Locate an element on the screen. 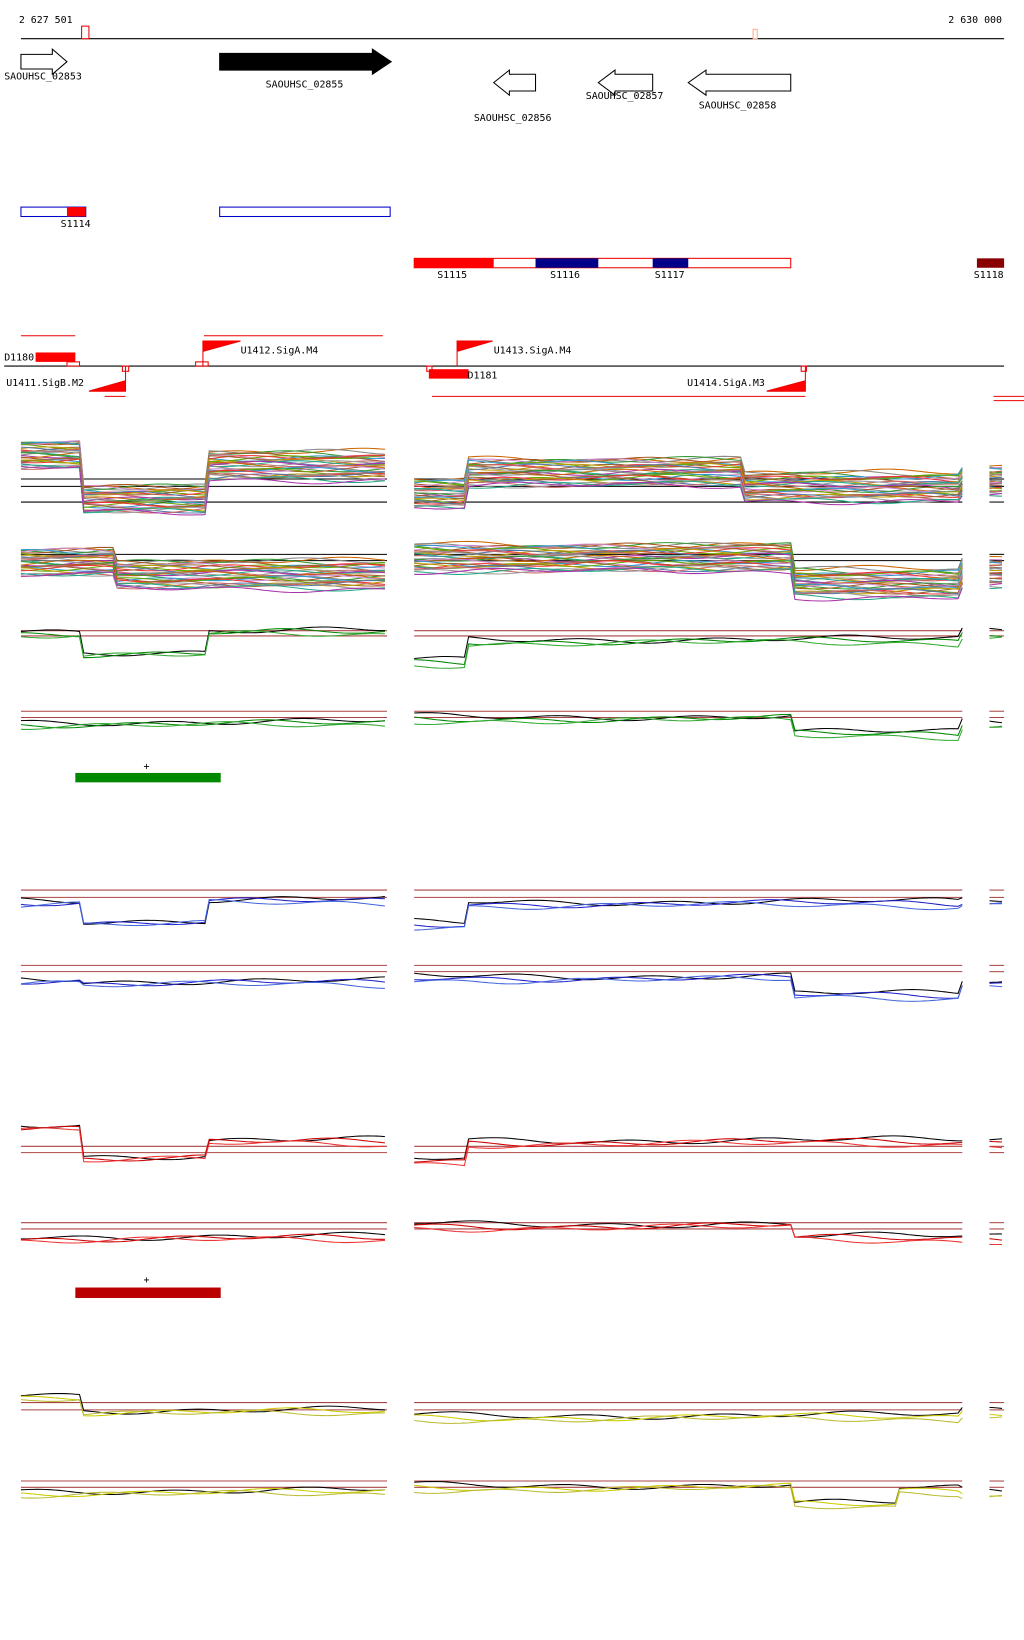 The height and width of the screenshot is (1640, 1024). gene-label: SAOUHSC_02853 is located at coordinates (43, 76).